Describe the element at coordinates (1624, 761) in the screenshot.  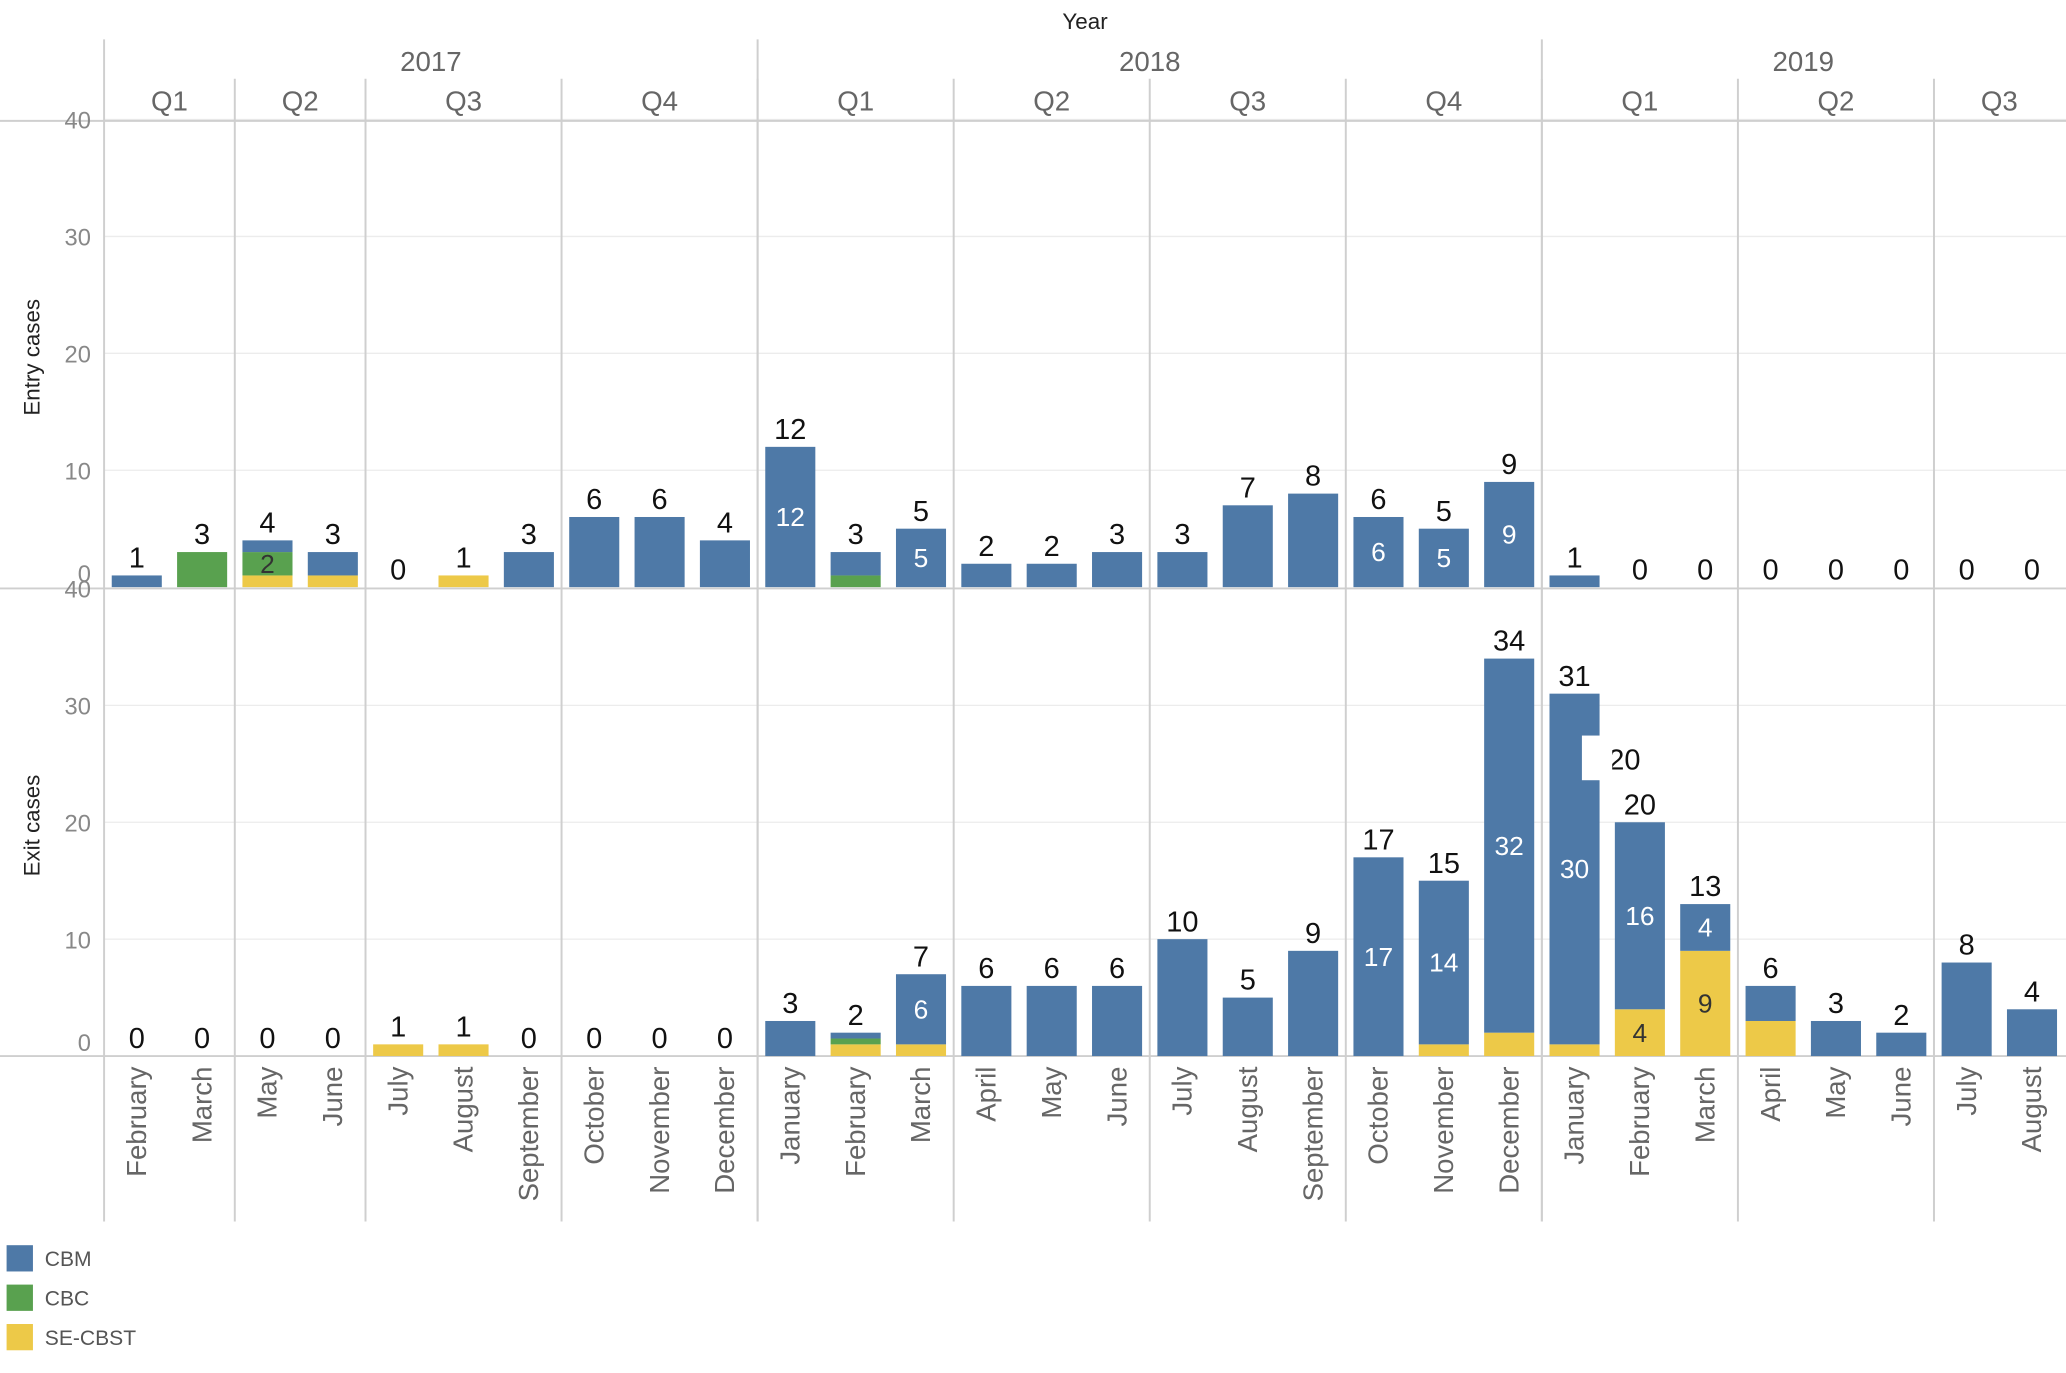
I see `clipped-value-label: 20` at that location.